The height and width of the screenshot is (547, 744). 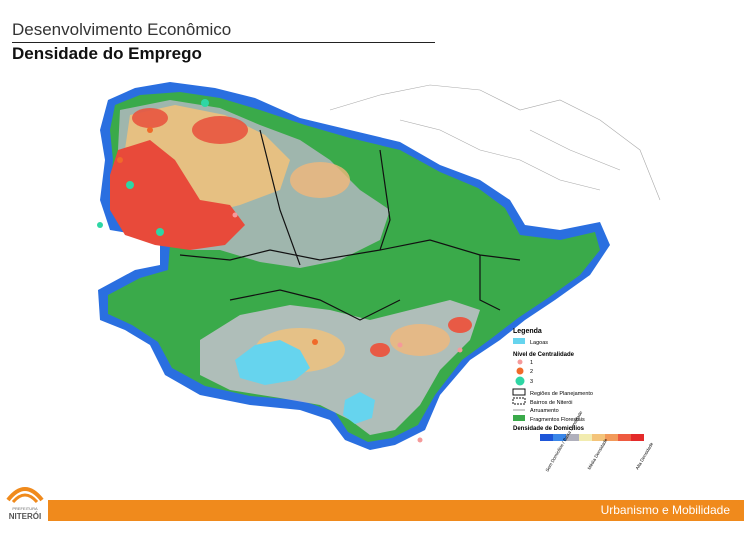 I want to click on legend-heading: Densidade de Domicílios, so click(x=549, y=429).